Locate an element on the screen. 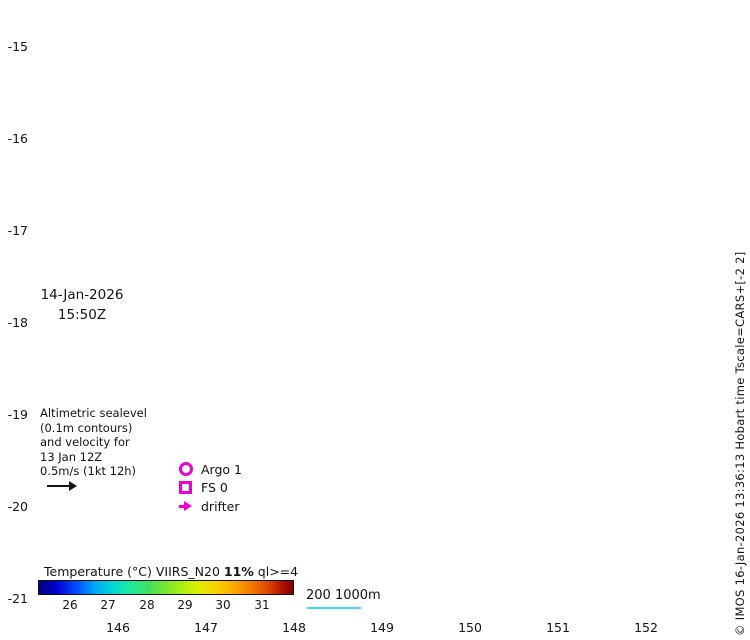  y-axis-label: -19 is located at coordinates (17, 414).